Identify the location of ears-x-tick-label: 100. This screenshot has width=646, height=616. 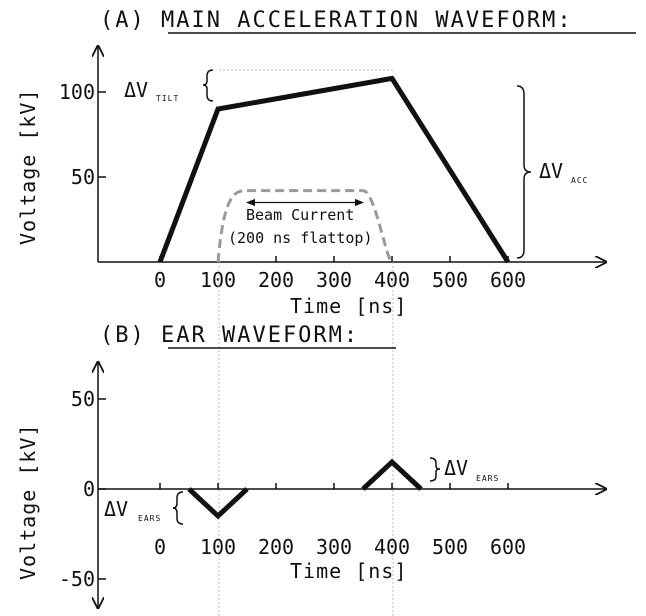
(218, 547).